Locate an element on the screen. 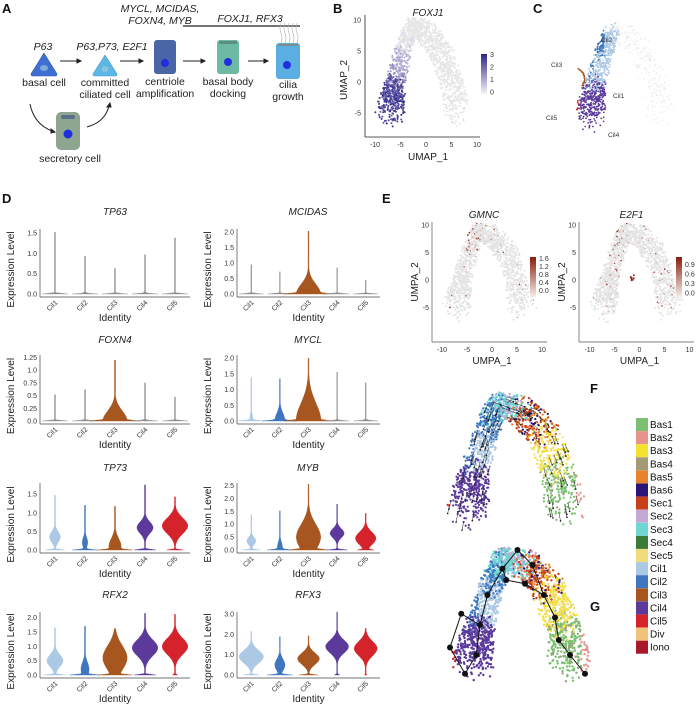 Image resolution: width=700 pixels, height=719 pixels. cluster-label-cil3: Cil3 is located at coordinates (557, 65).